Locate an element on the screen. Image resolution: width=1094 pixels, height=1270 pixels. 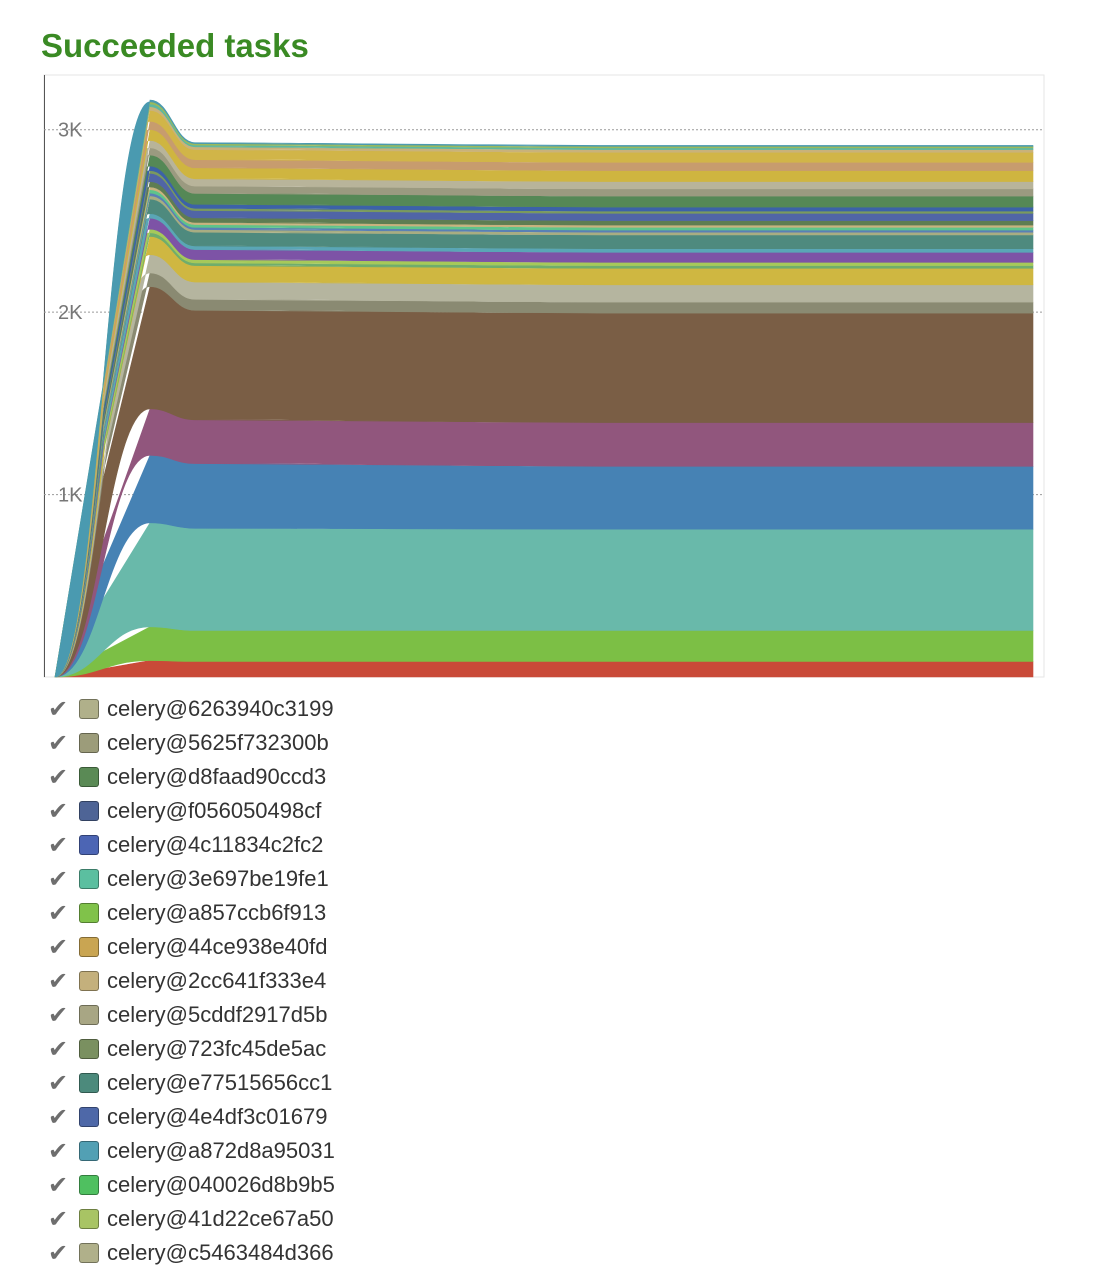
legend-item: ✔ celery@a872d8a95031 is located at coordinates (191, 1151).